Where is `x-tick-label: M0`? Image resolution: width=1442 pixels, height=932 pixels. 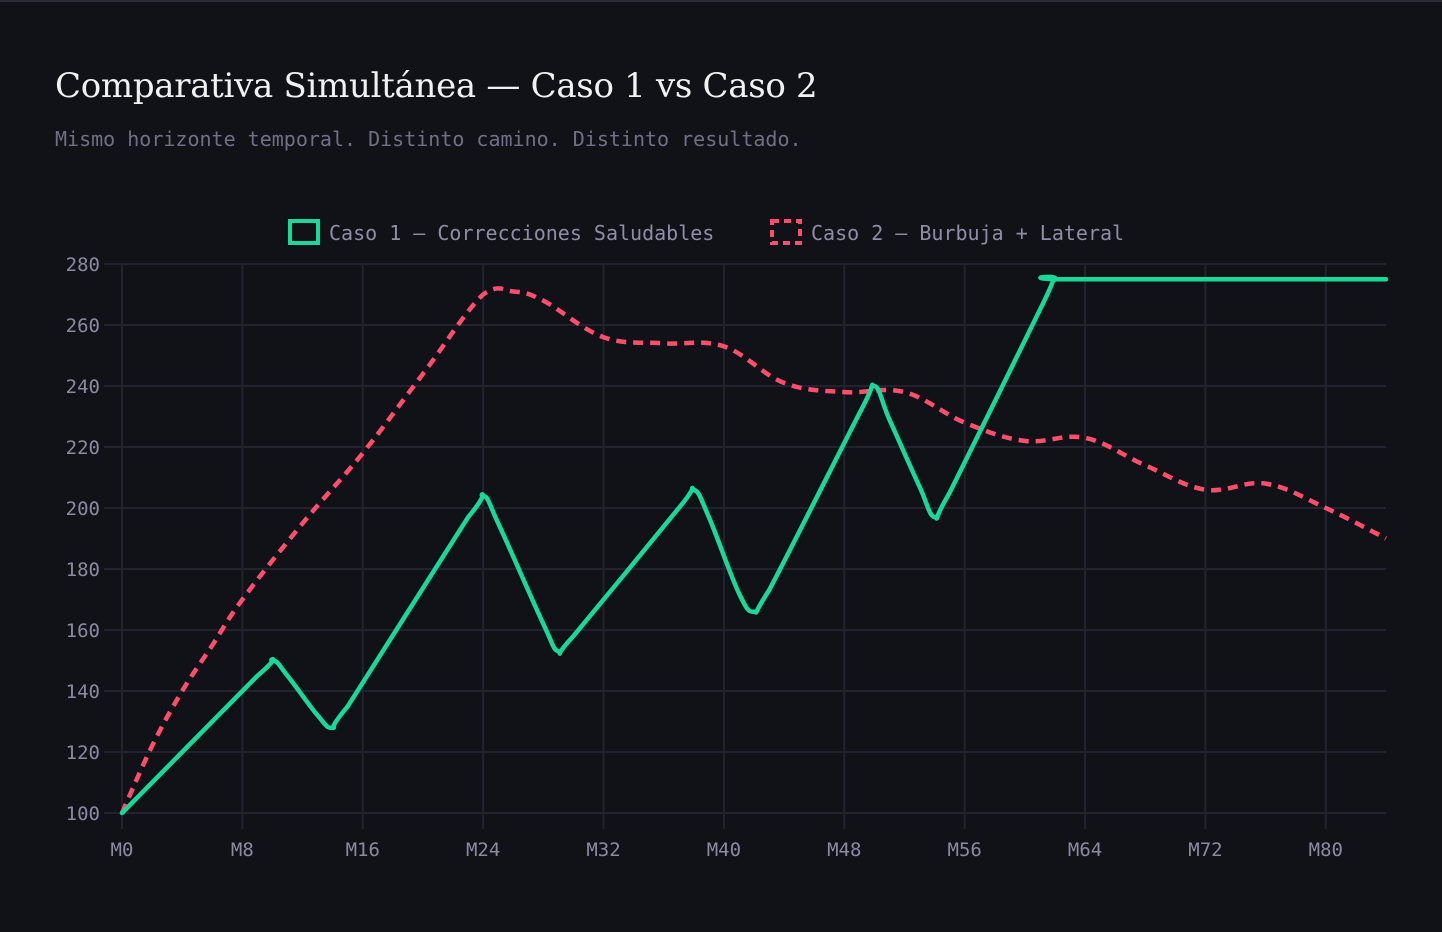
x-tick-label: M0 is located at coordinates (122, 850).